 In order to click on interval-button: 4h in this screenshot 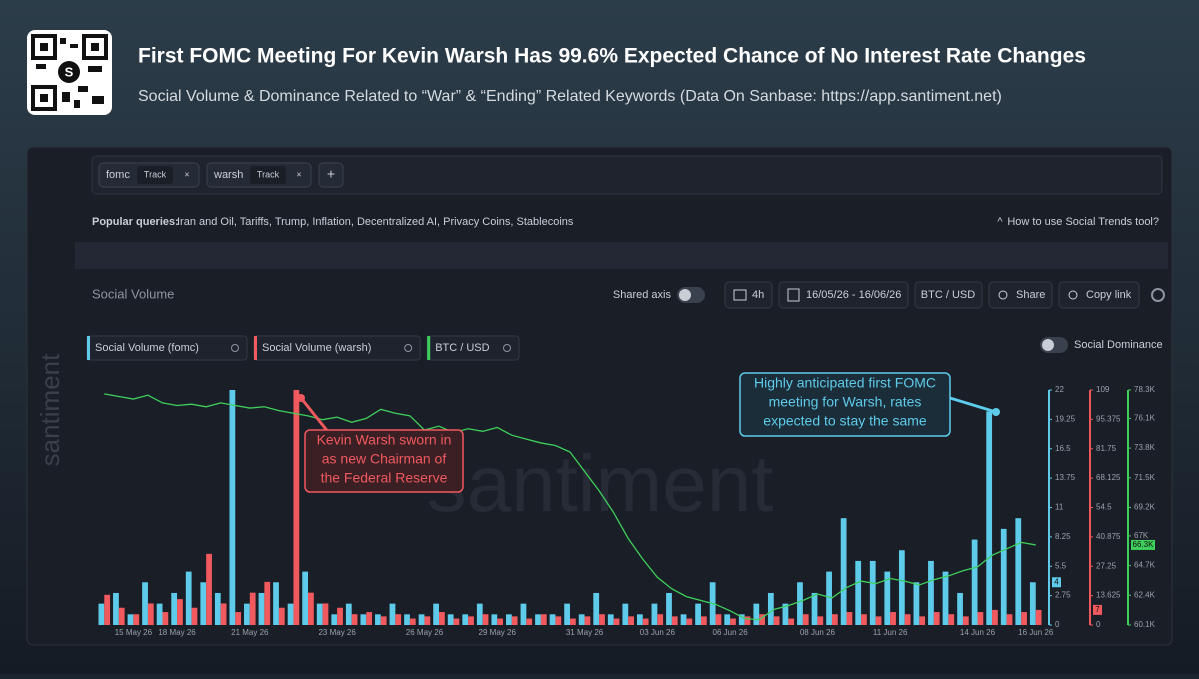, I will do `click(748, 295)`.